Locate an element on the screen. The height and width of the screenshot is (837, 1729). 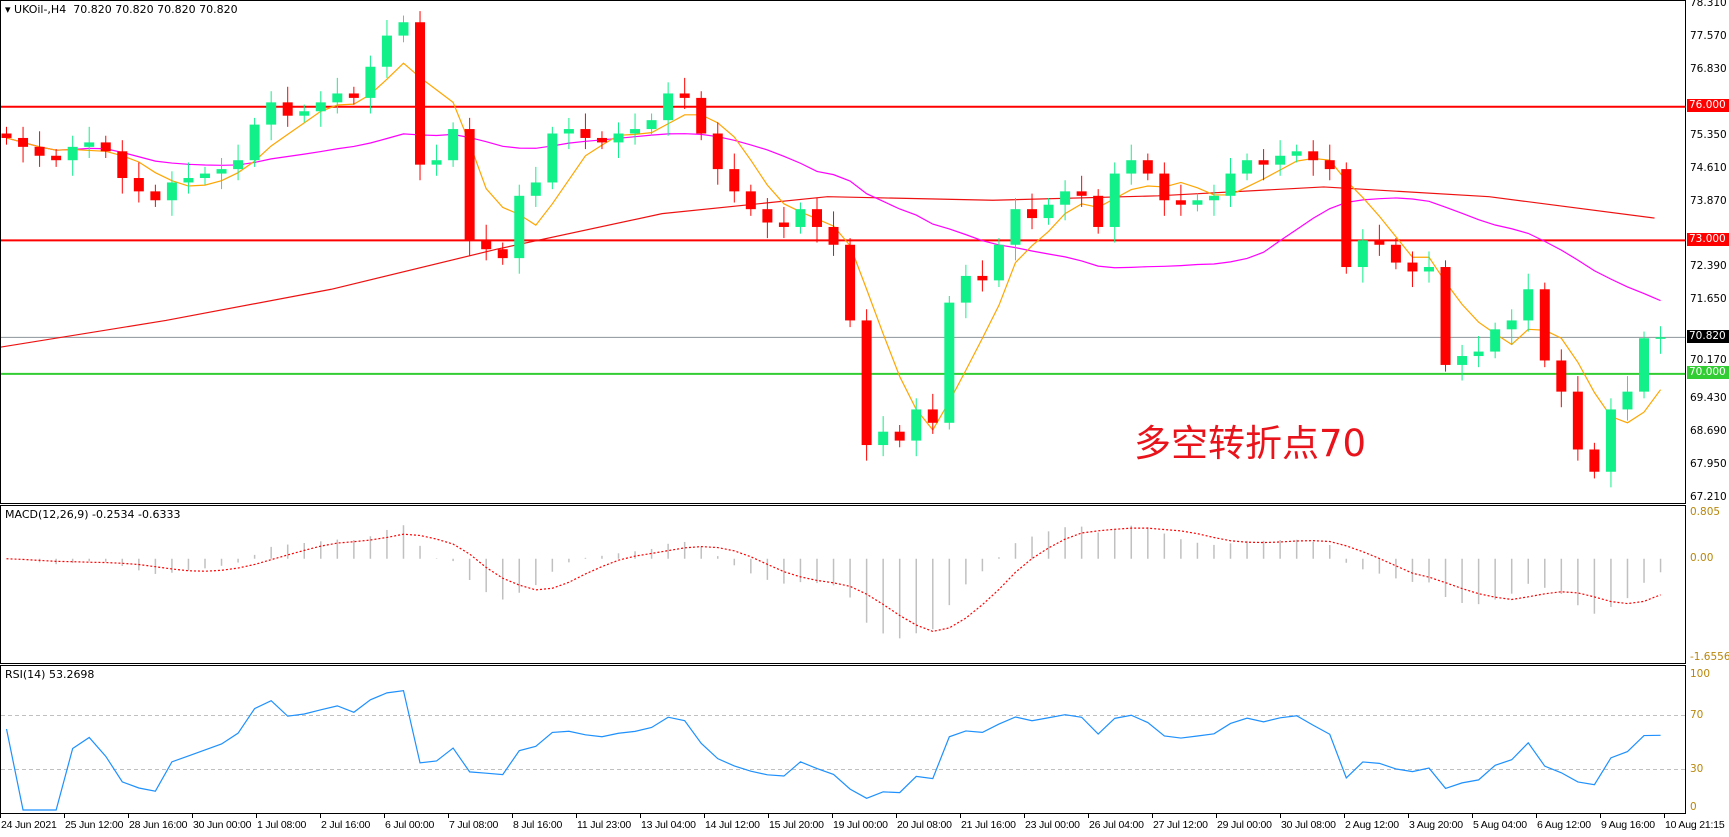
time-tick-label: 29 Jul 00:00 is located at coordinates (1244, 825).